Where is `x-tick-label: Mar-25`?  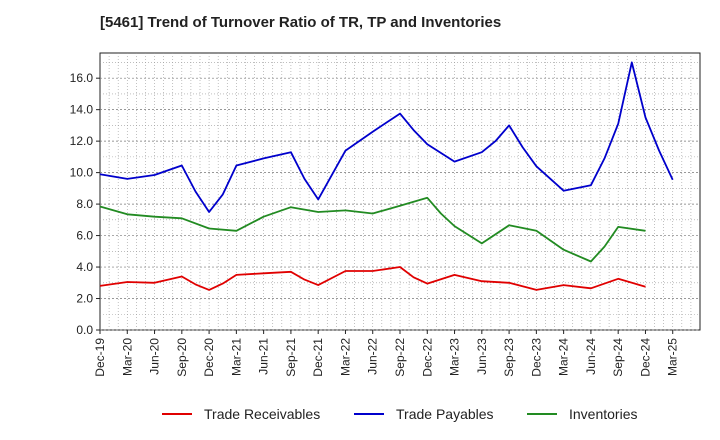
x-tick-label: Mar-25 is located at coordinates (673, 357).